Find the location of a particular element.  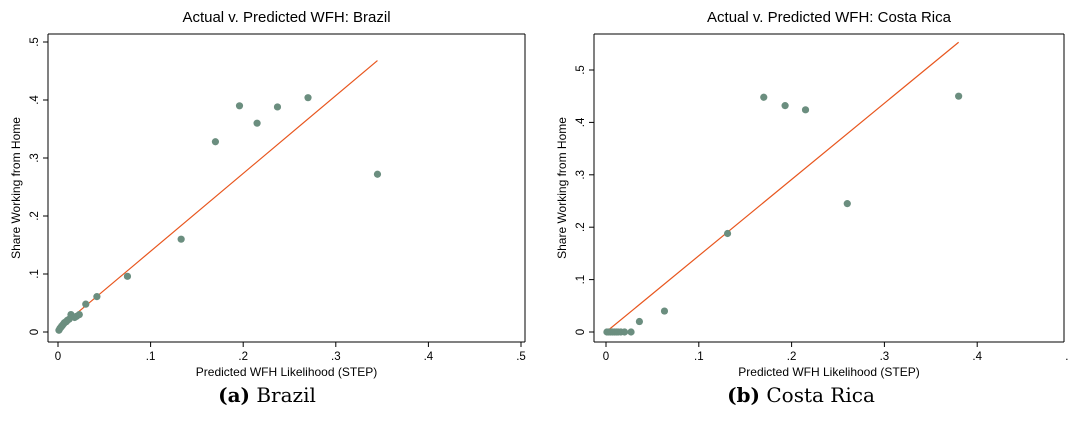

caption-costa-rica: (b) Costa Rica is located at coordinates (801, 395).